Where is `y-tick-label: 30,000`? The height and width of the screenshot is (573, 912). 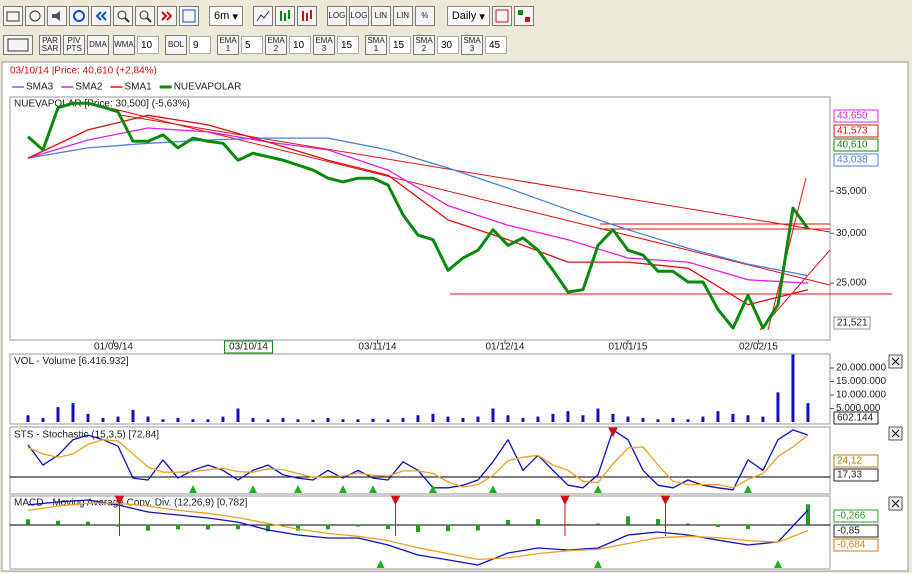 y-tick-label: 30,000 is located at coordinates (851, 233).